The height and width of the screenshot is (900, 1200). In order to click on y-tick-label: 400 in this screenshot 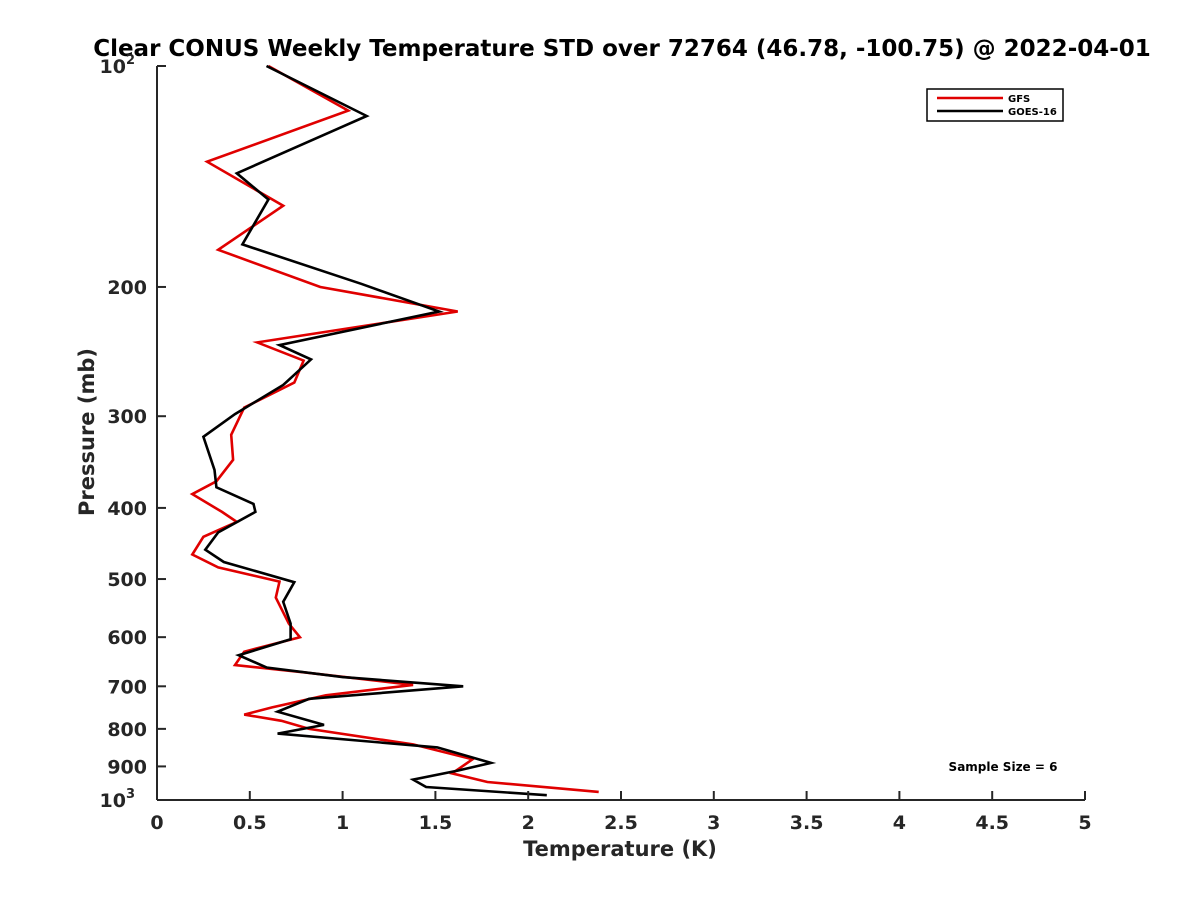, I will do `click(127, 509)`.